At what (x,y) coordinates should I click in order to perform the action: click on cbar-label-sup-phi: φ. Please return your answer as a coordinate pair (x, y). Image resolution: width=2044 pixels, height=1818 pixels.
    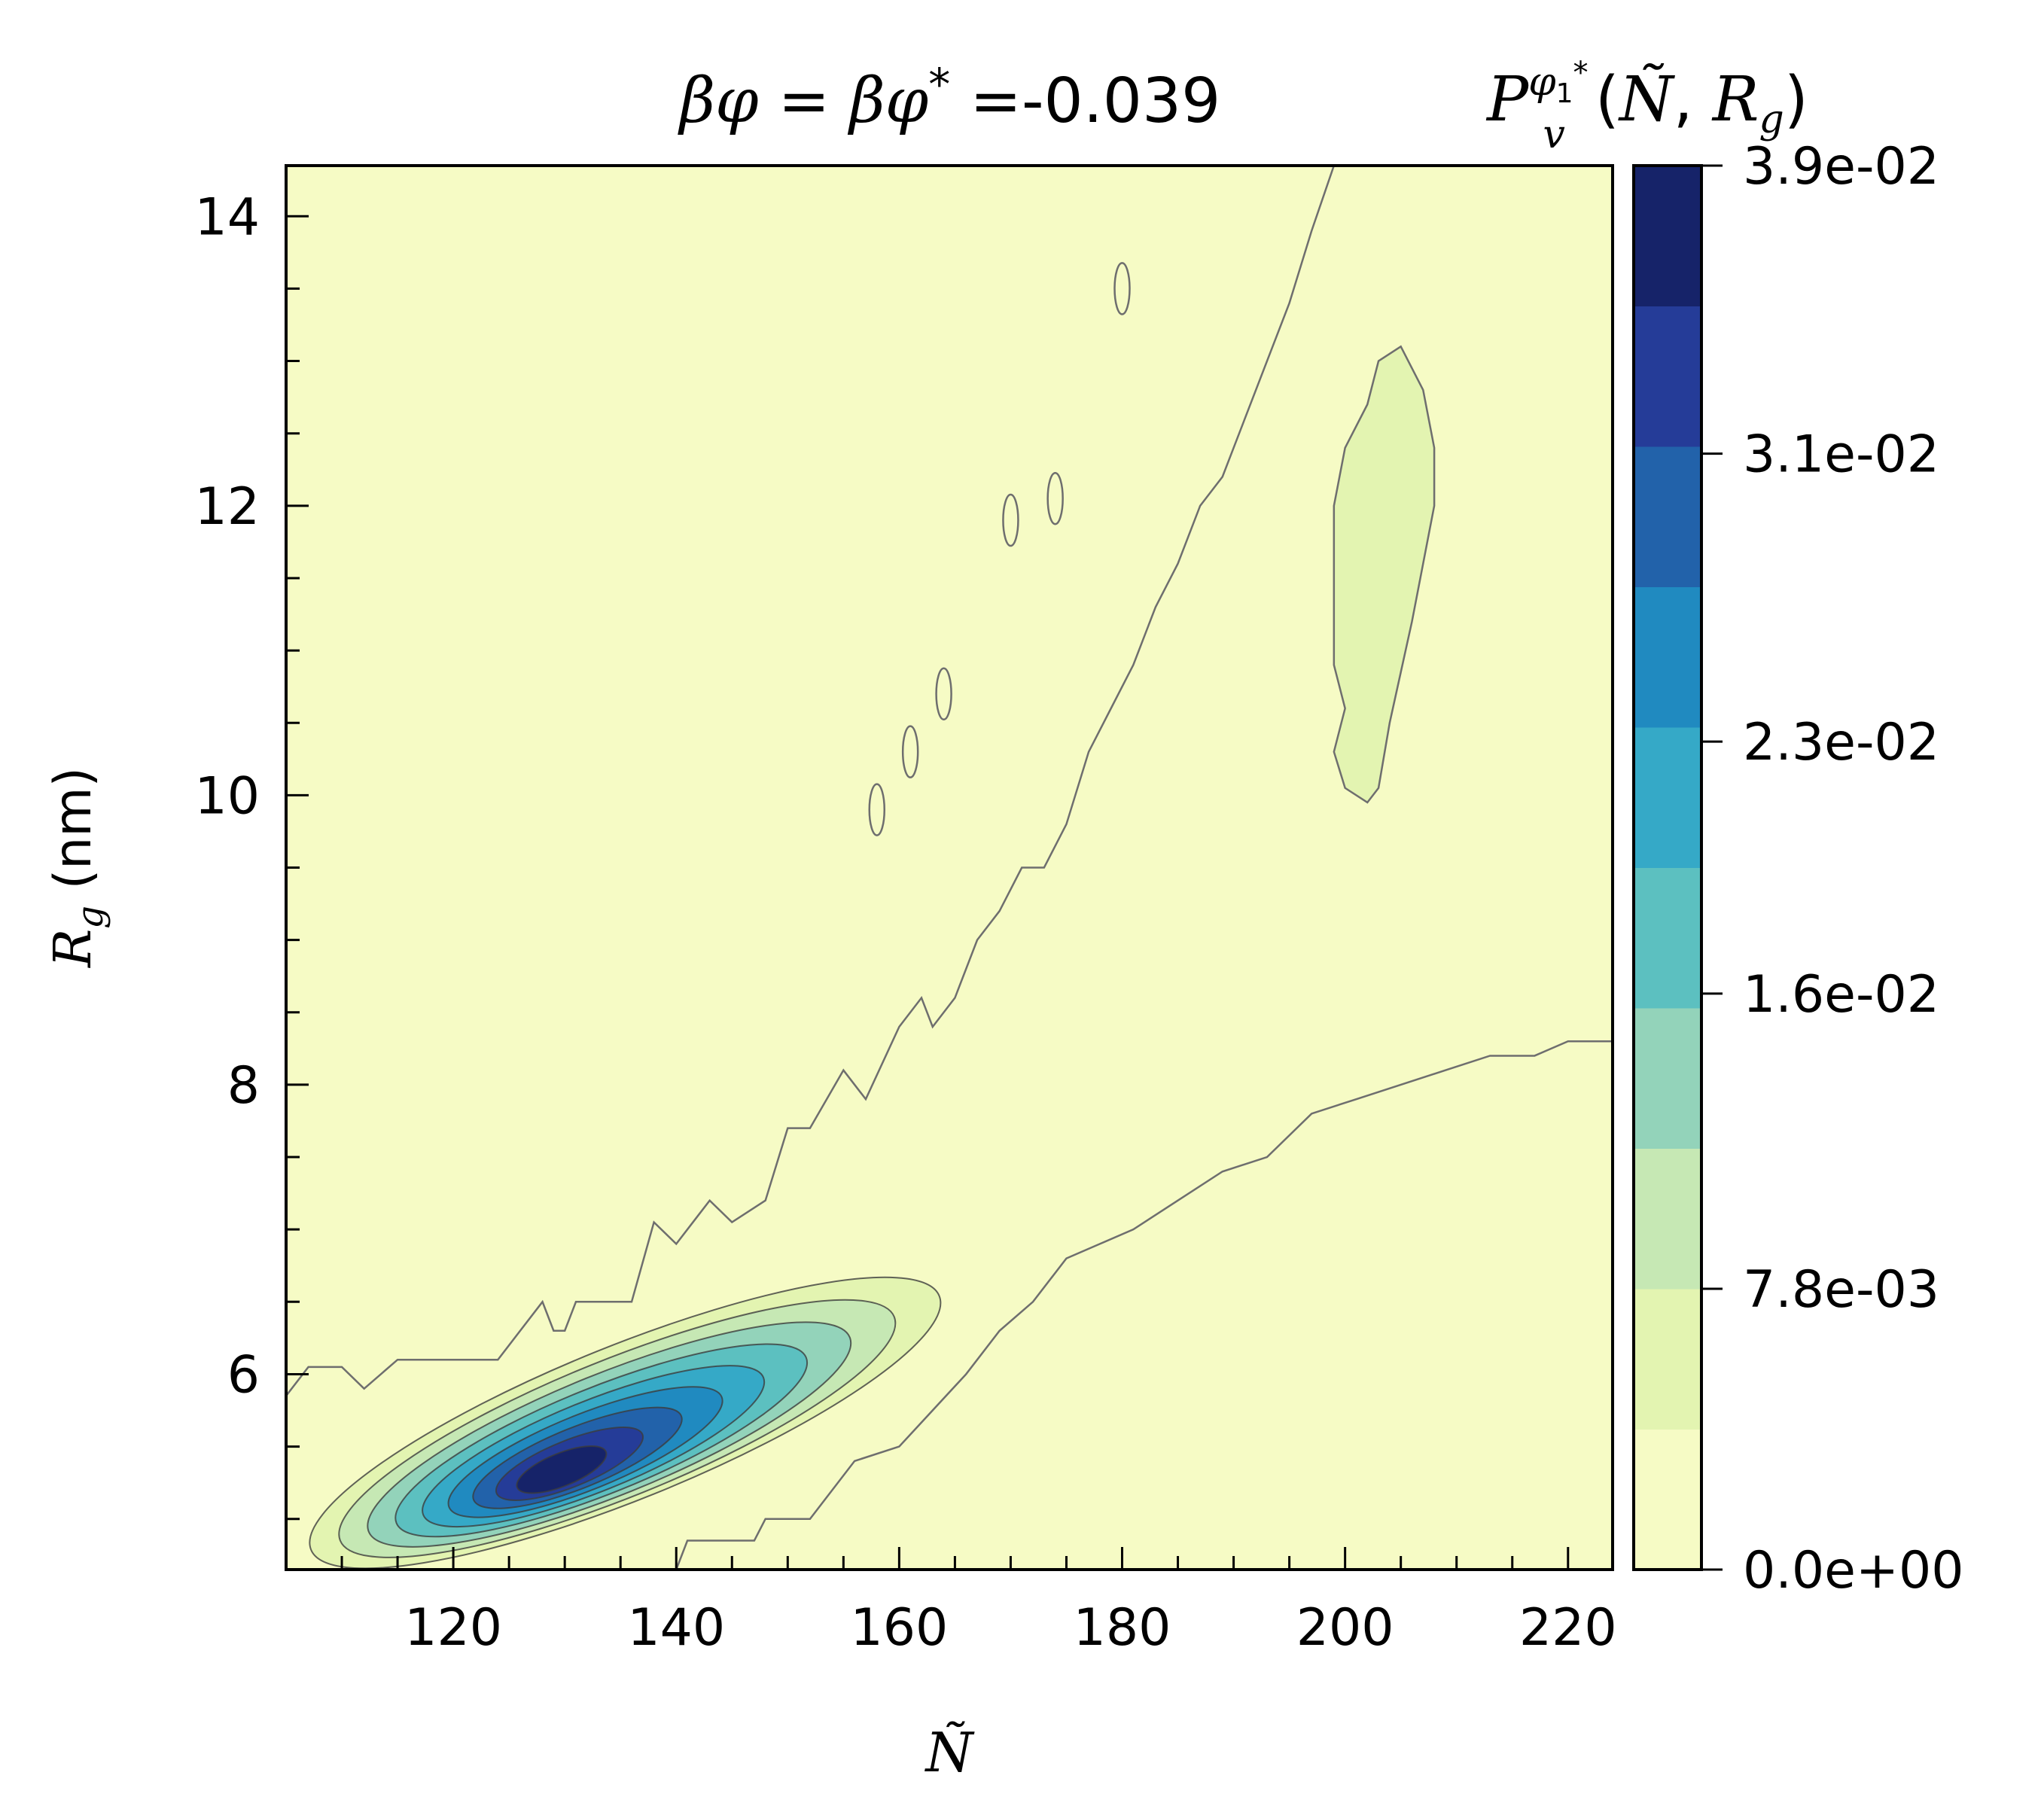
    Looking at the image, I should click on (1542, 82).